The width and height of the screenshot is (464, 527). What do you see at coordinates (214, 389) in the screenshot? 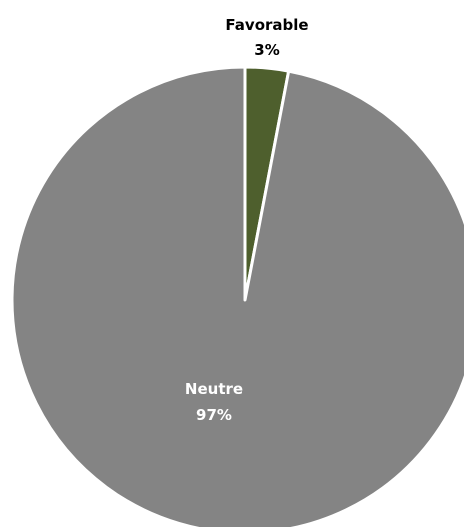
I see `slice-label-neutre: Neutre` at bounding box center [214, 389].